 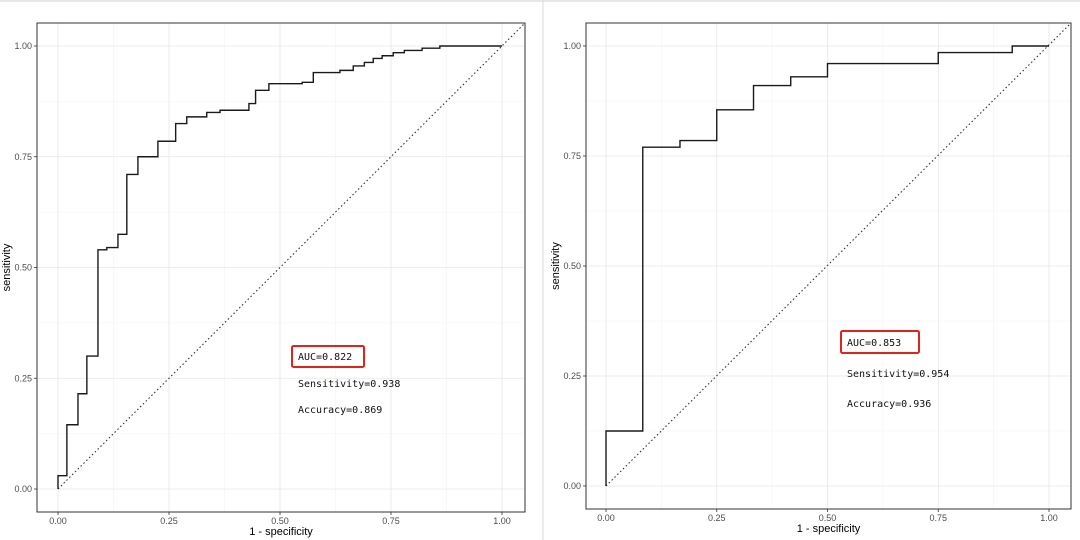 I want to click on accuracy-annotation: Accuracy=0.936, so click(x=889, y=404).